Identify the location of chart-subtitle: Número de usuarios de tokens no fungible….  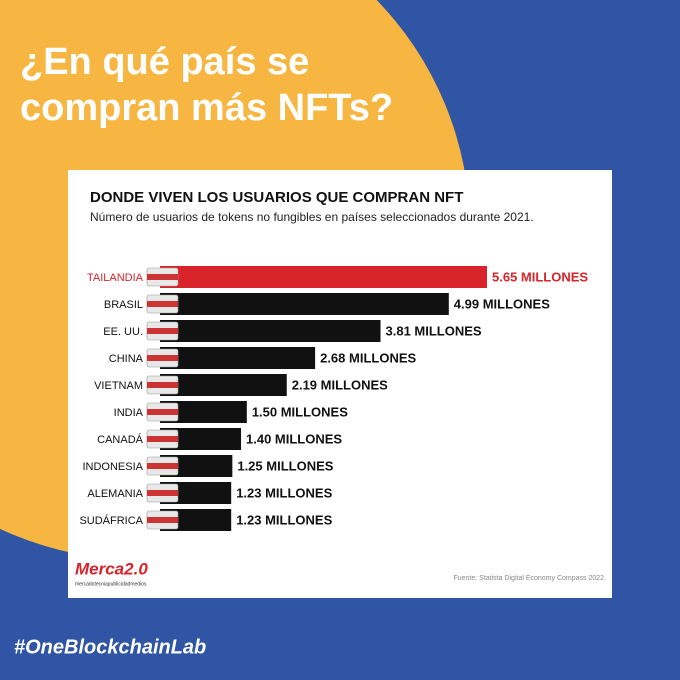
(312, 217).